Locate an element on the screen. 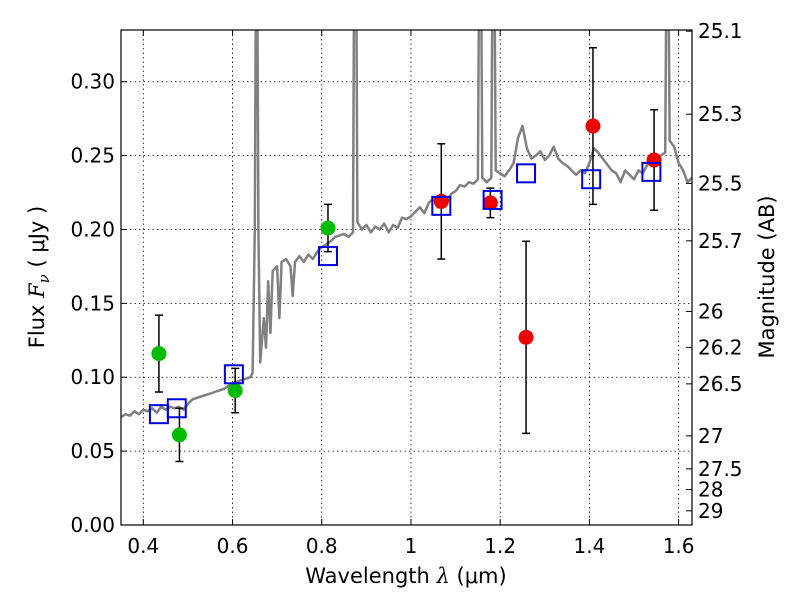 The height and width of the screenshot is (600, 800). y-tick-label: 0.00 is located at coordinates (92, 525).